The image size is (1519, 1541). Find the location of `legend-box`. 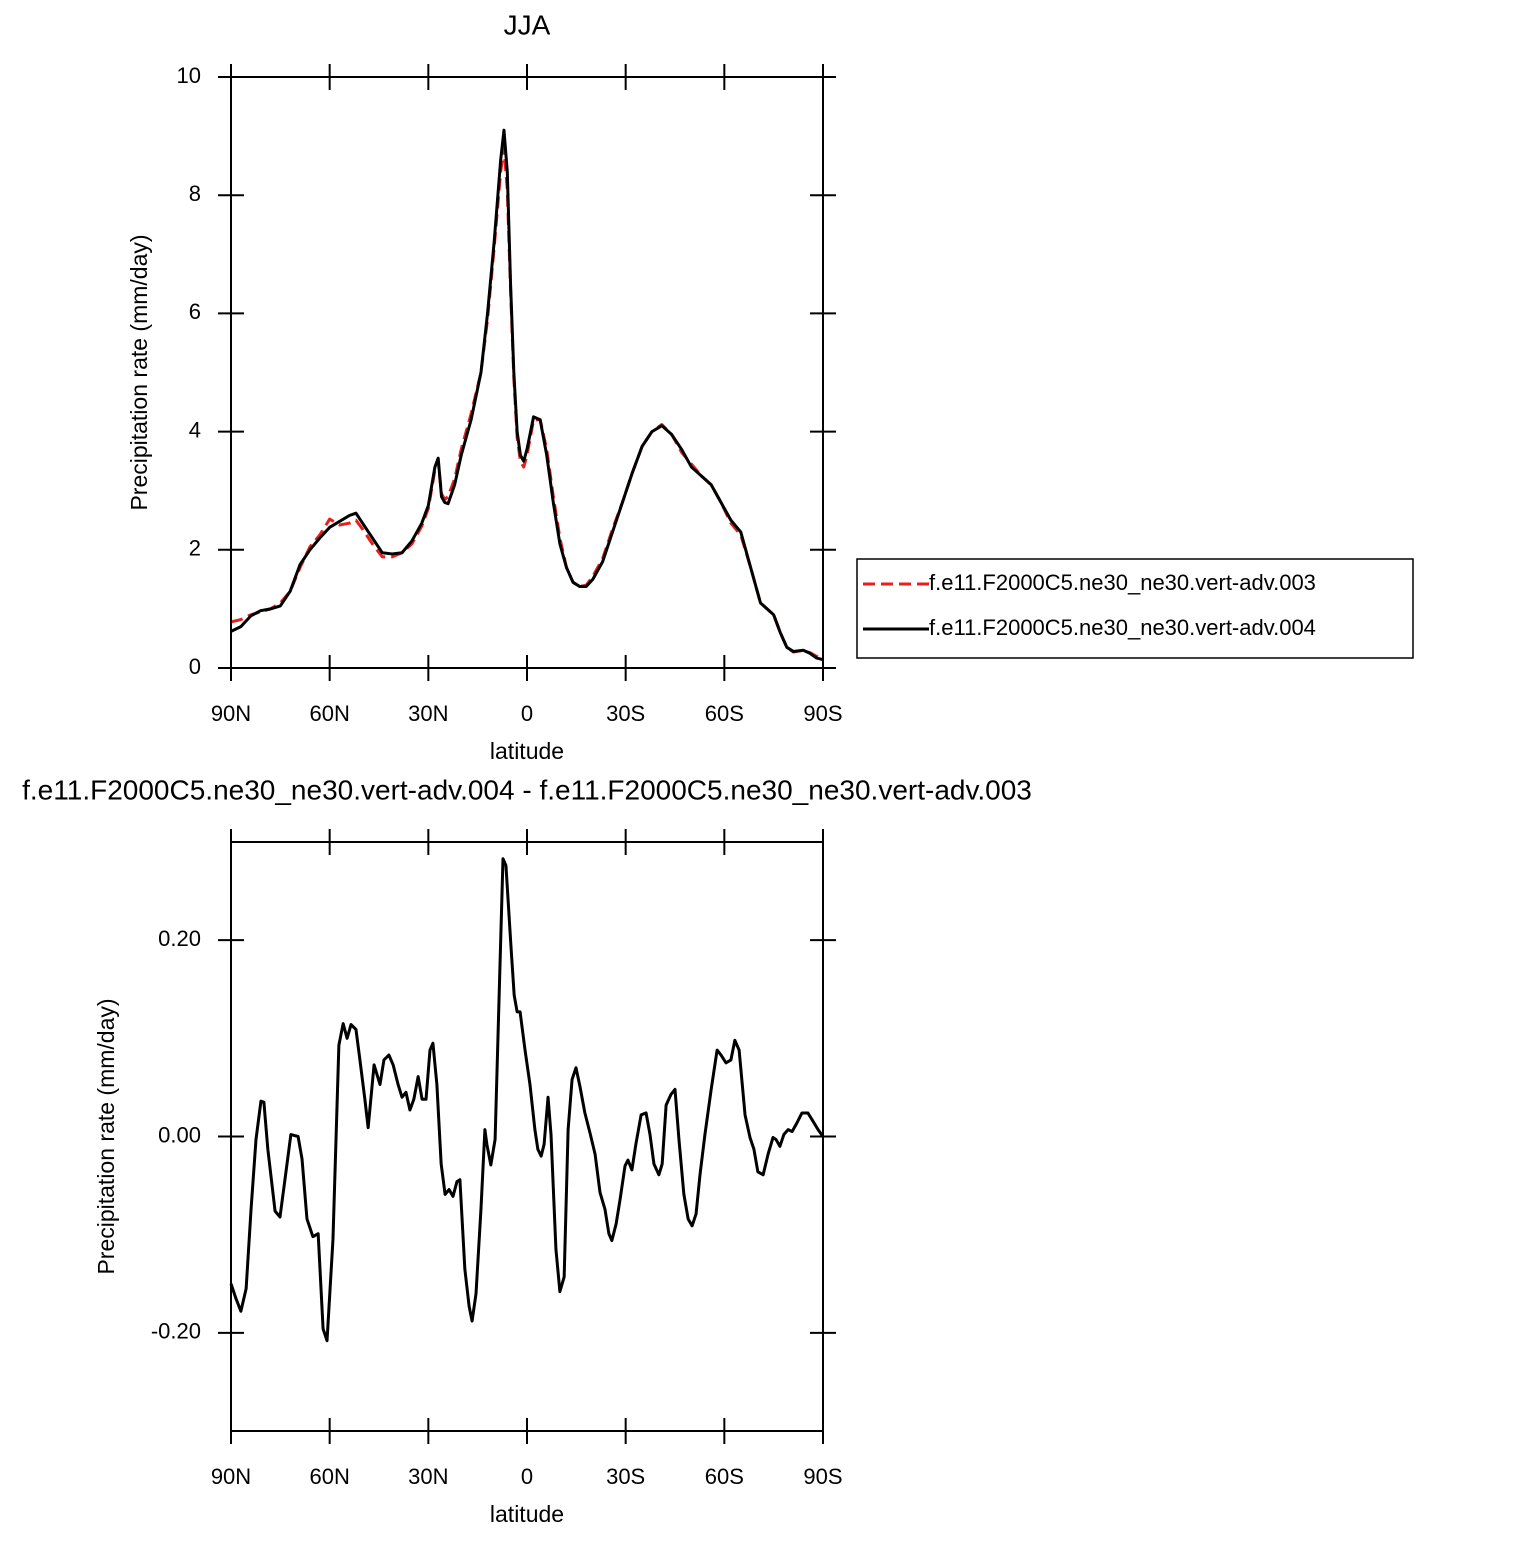

legend-box is located at coordinates (1135, 608).